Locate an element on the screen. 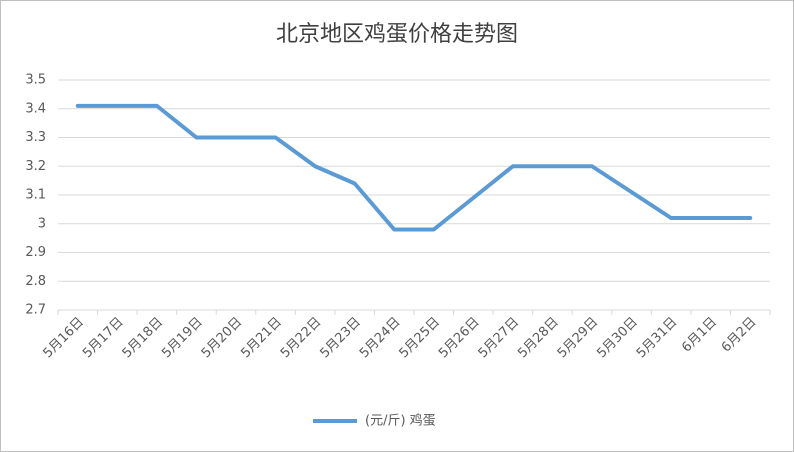  y-tick-label: 3 is located at coordinates (42, 223).